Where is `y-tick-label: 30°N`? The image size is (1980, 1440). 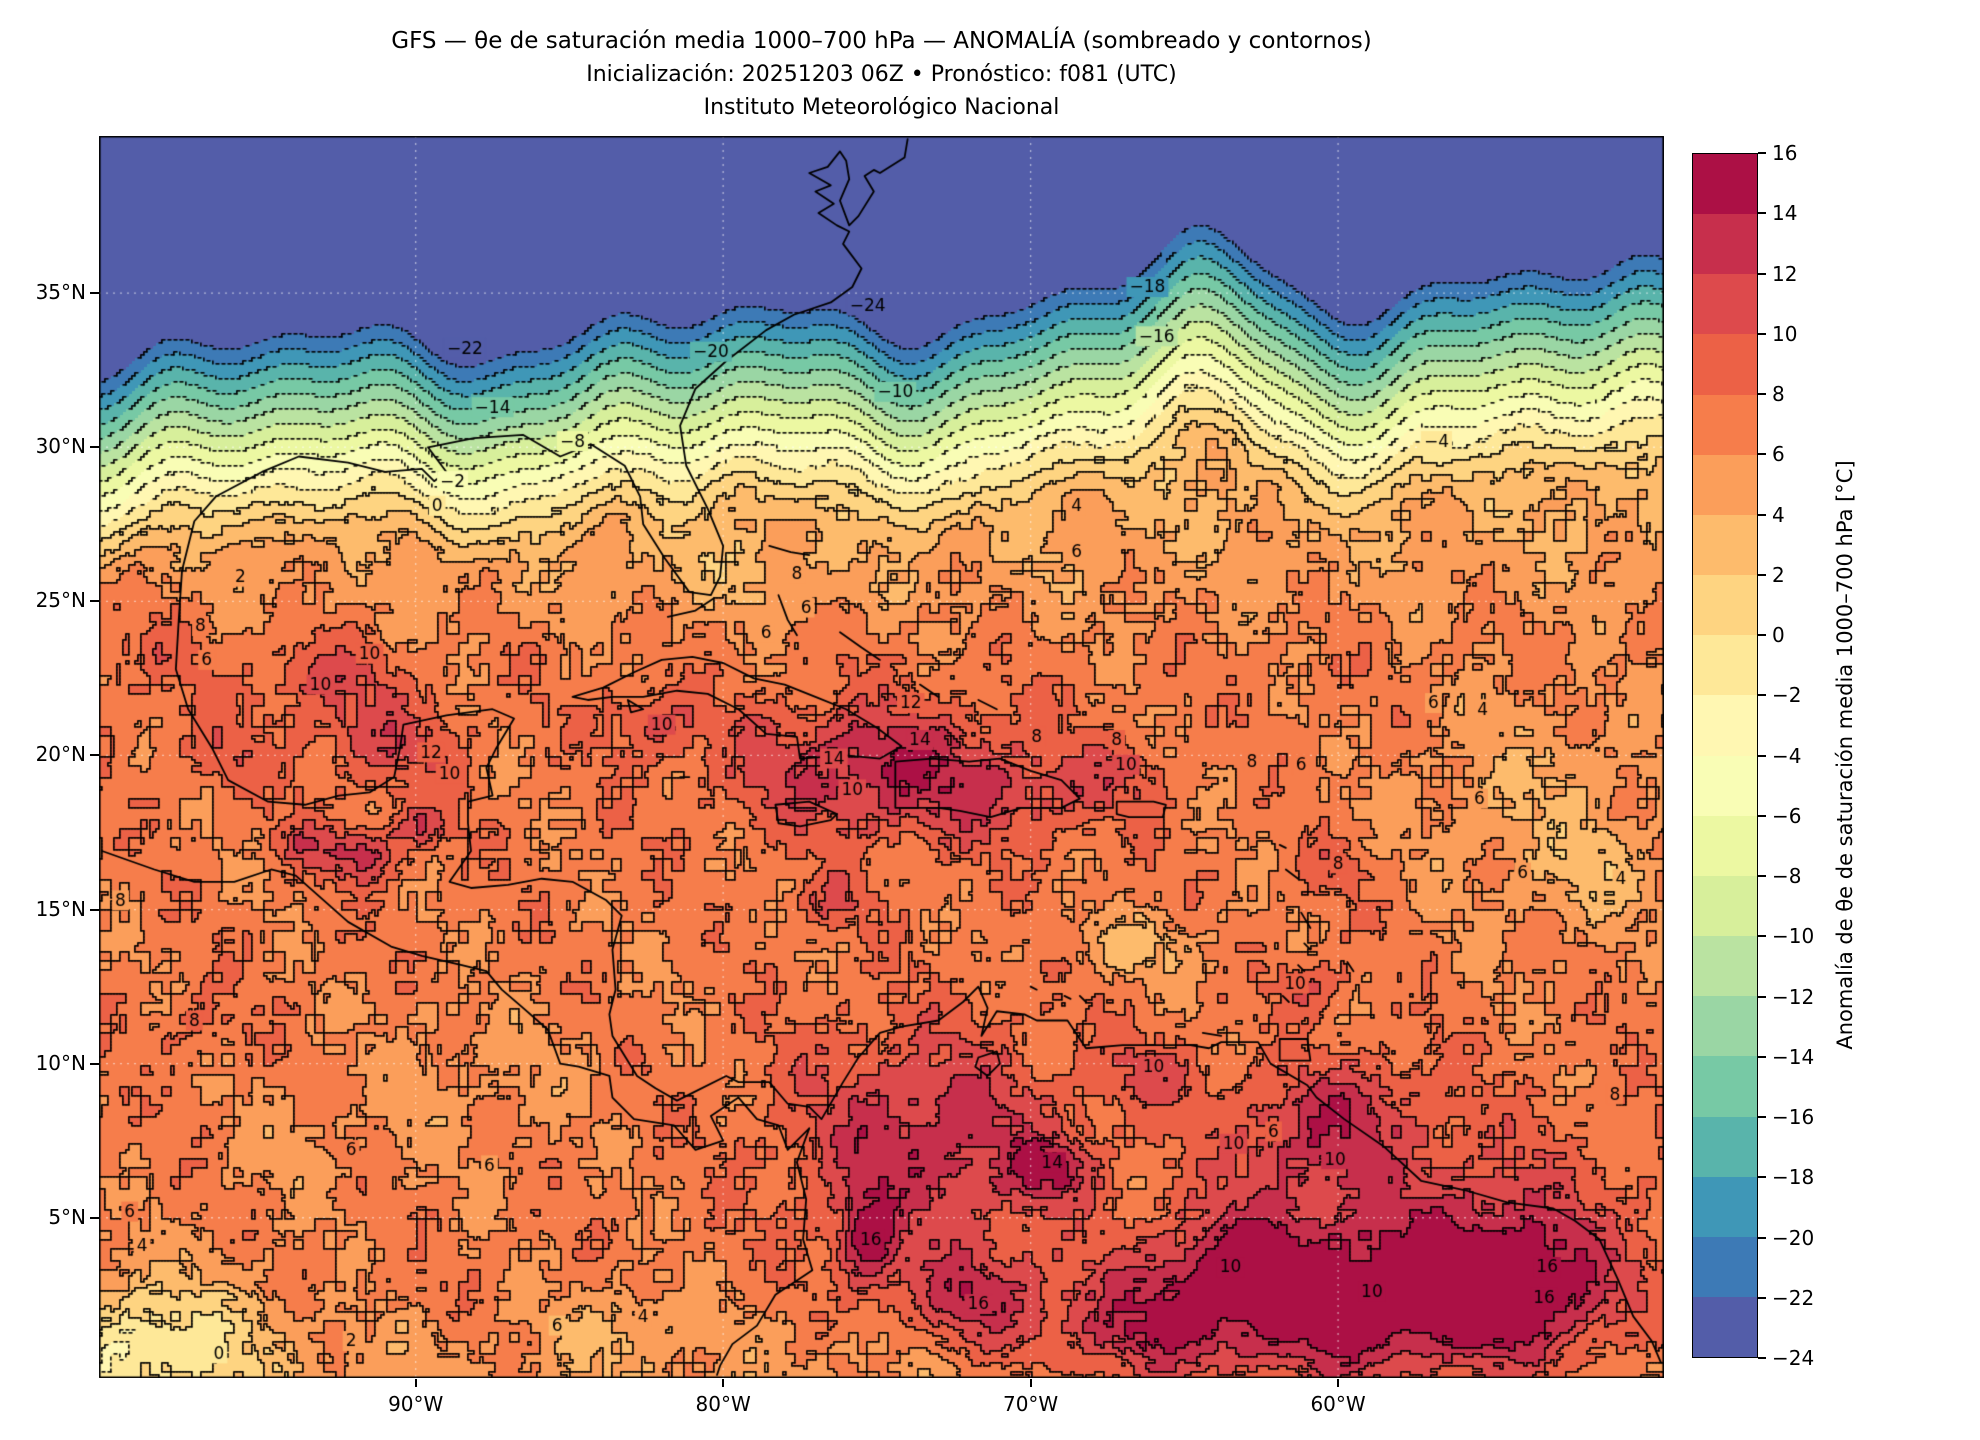
y-tick-label: 30°N is located at coordinates (60, 446).